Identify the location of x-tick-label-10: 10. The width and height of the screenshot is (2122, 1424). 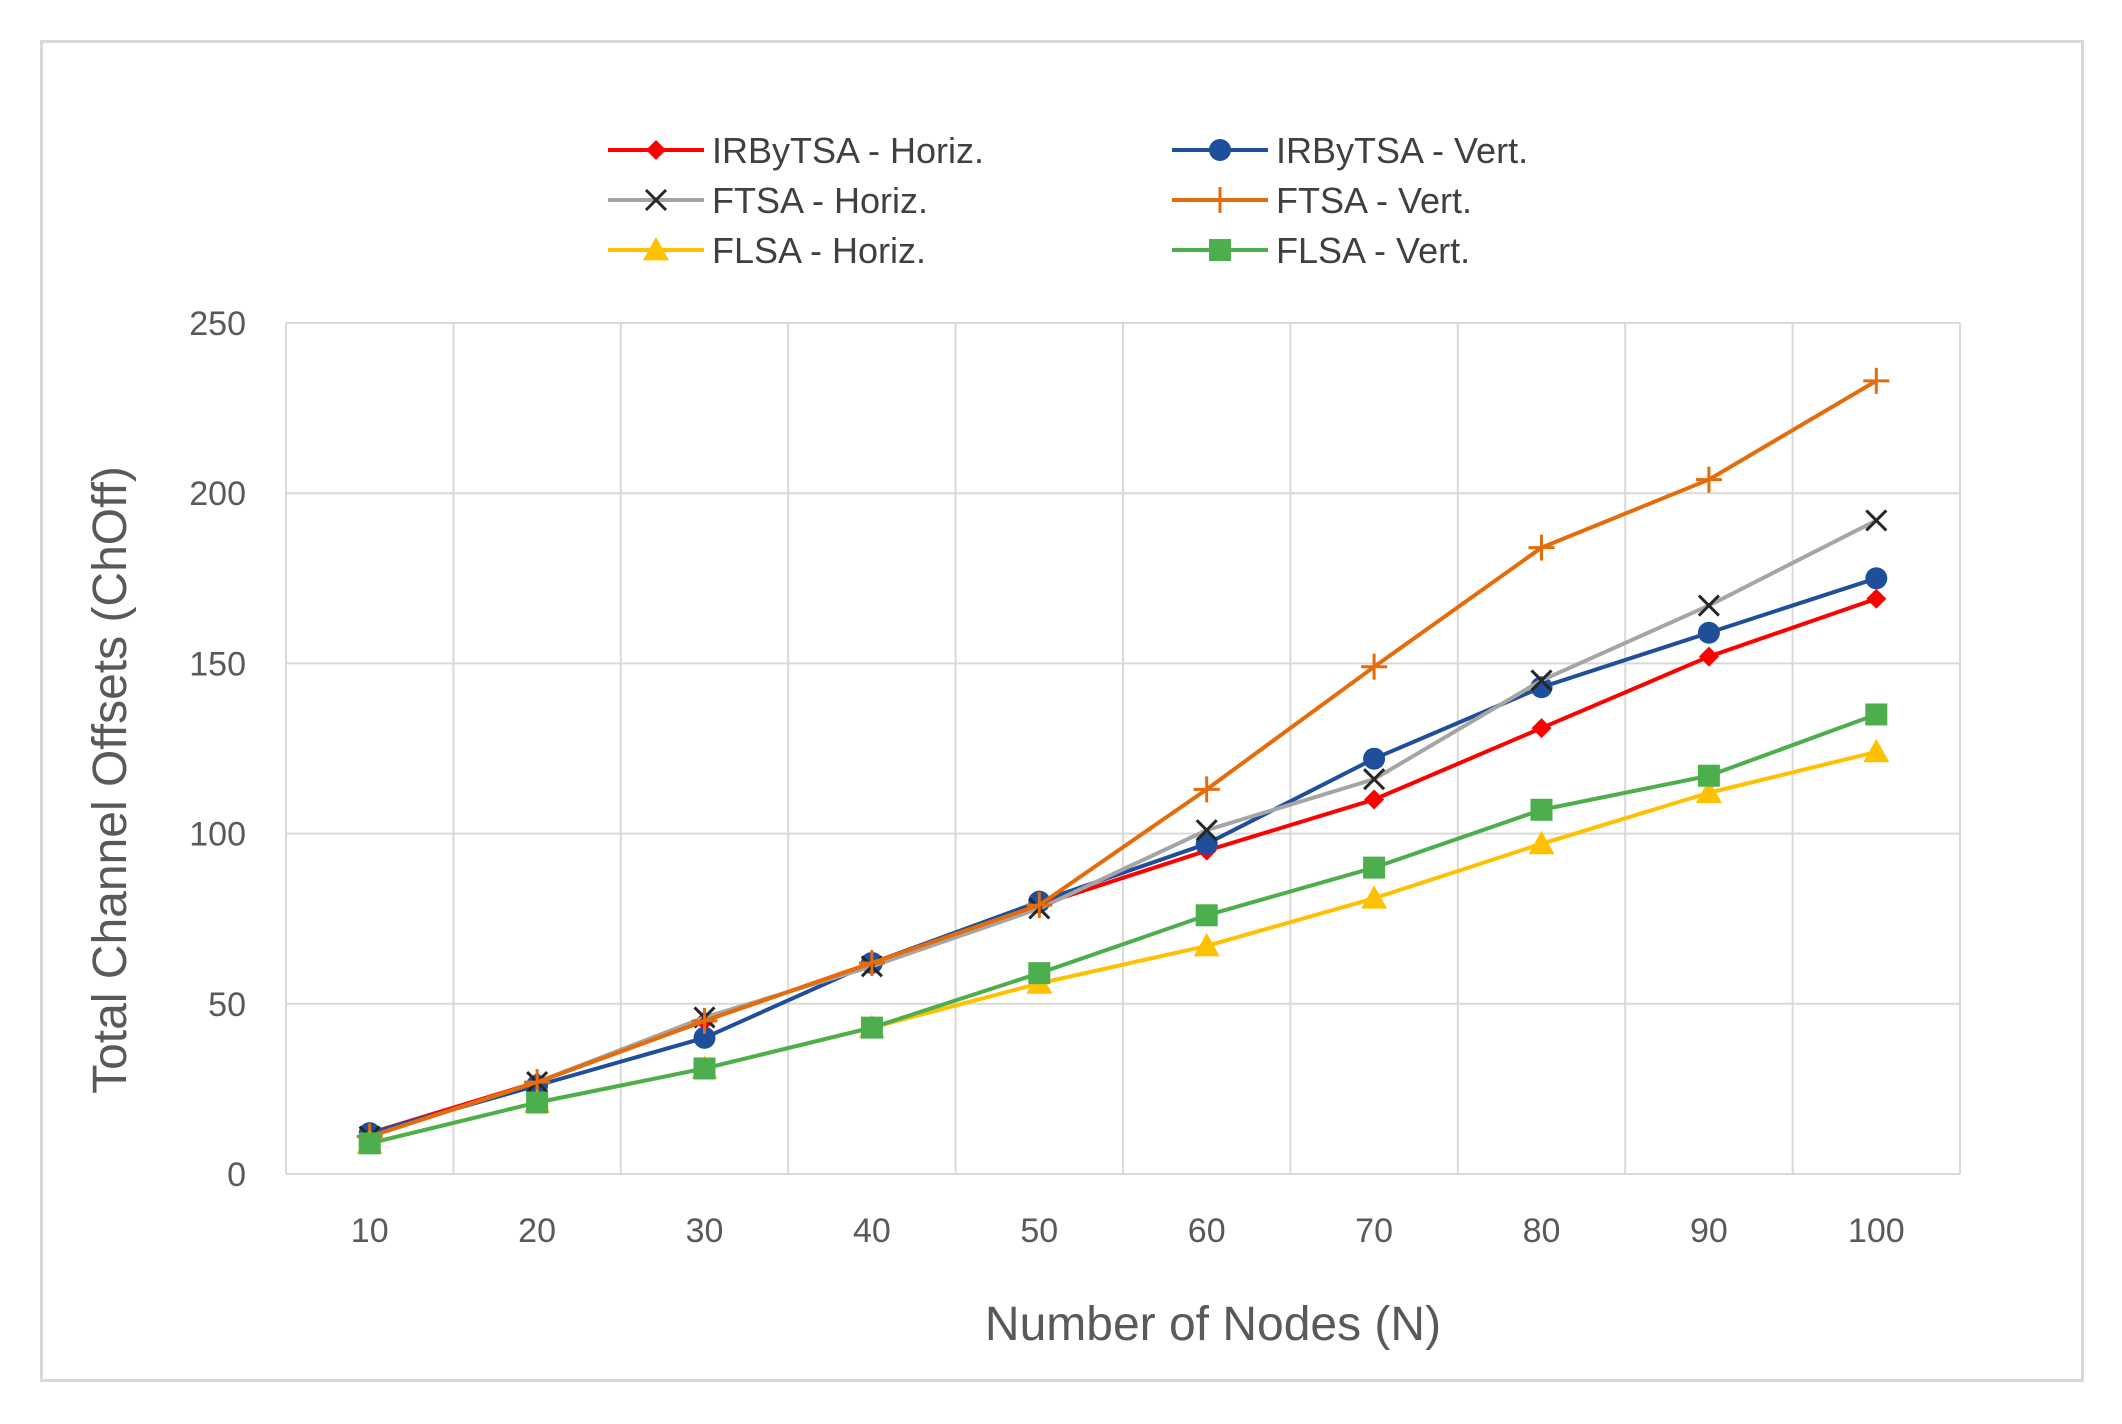
(370, 1231).